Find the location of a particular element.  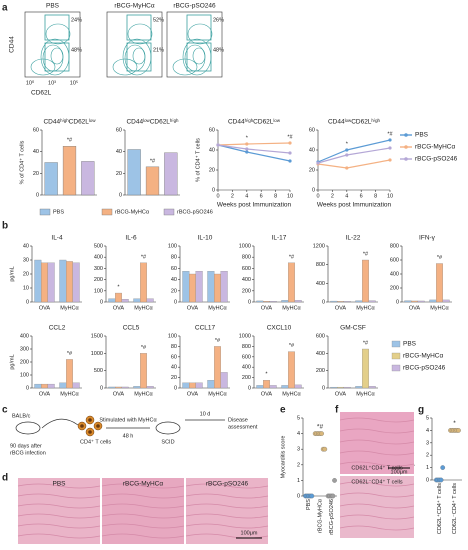

panel-label: g is located at coordinates (421, 410).